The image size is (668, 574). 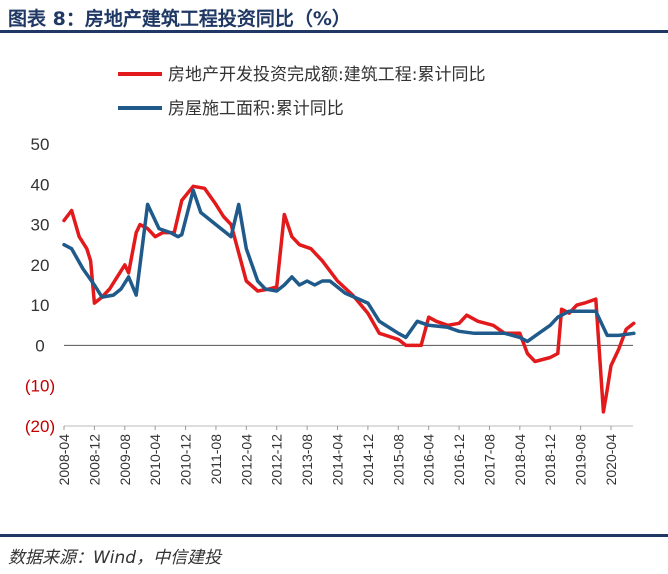 I want to click on y-tick-label: 40, so click(x=40, y=184).